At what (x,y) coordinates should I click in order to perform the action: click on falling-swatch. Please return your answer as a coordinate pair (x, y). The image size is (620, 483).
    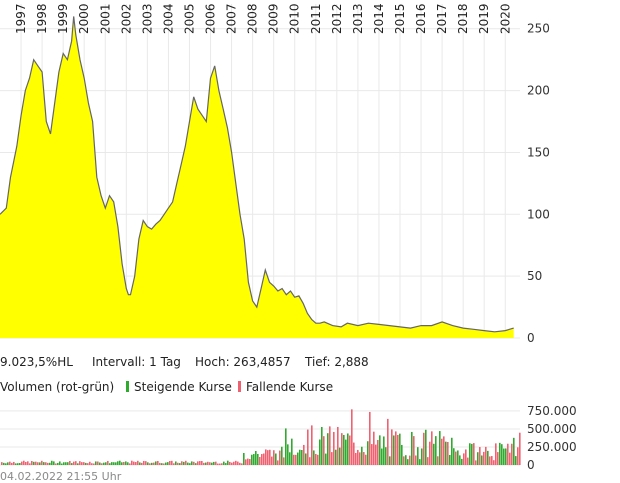
    Looking at the image, I should click on (239, 386).